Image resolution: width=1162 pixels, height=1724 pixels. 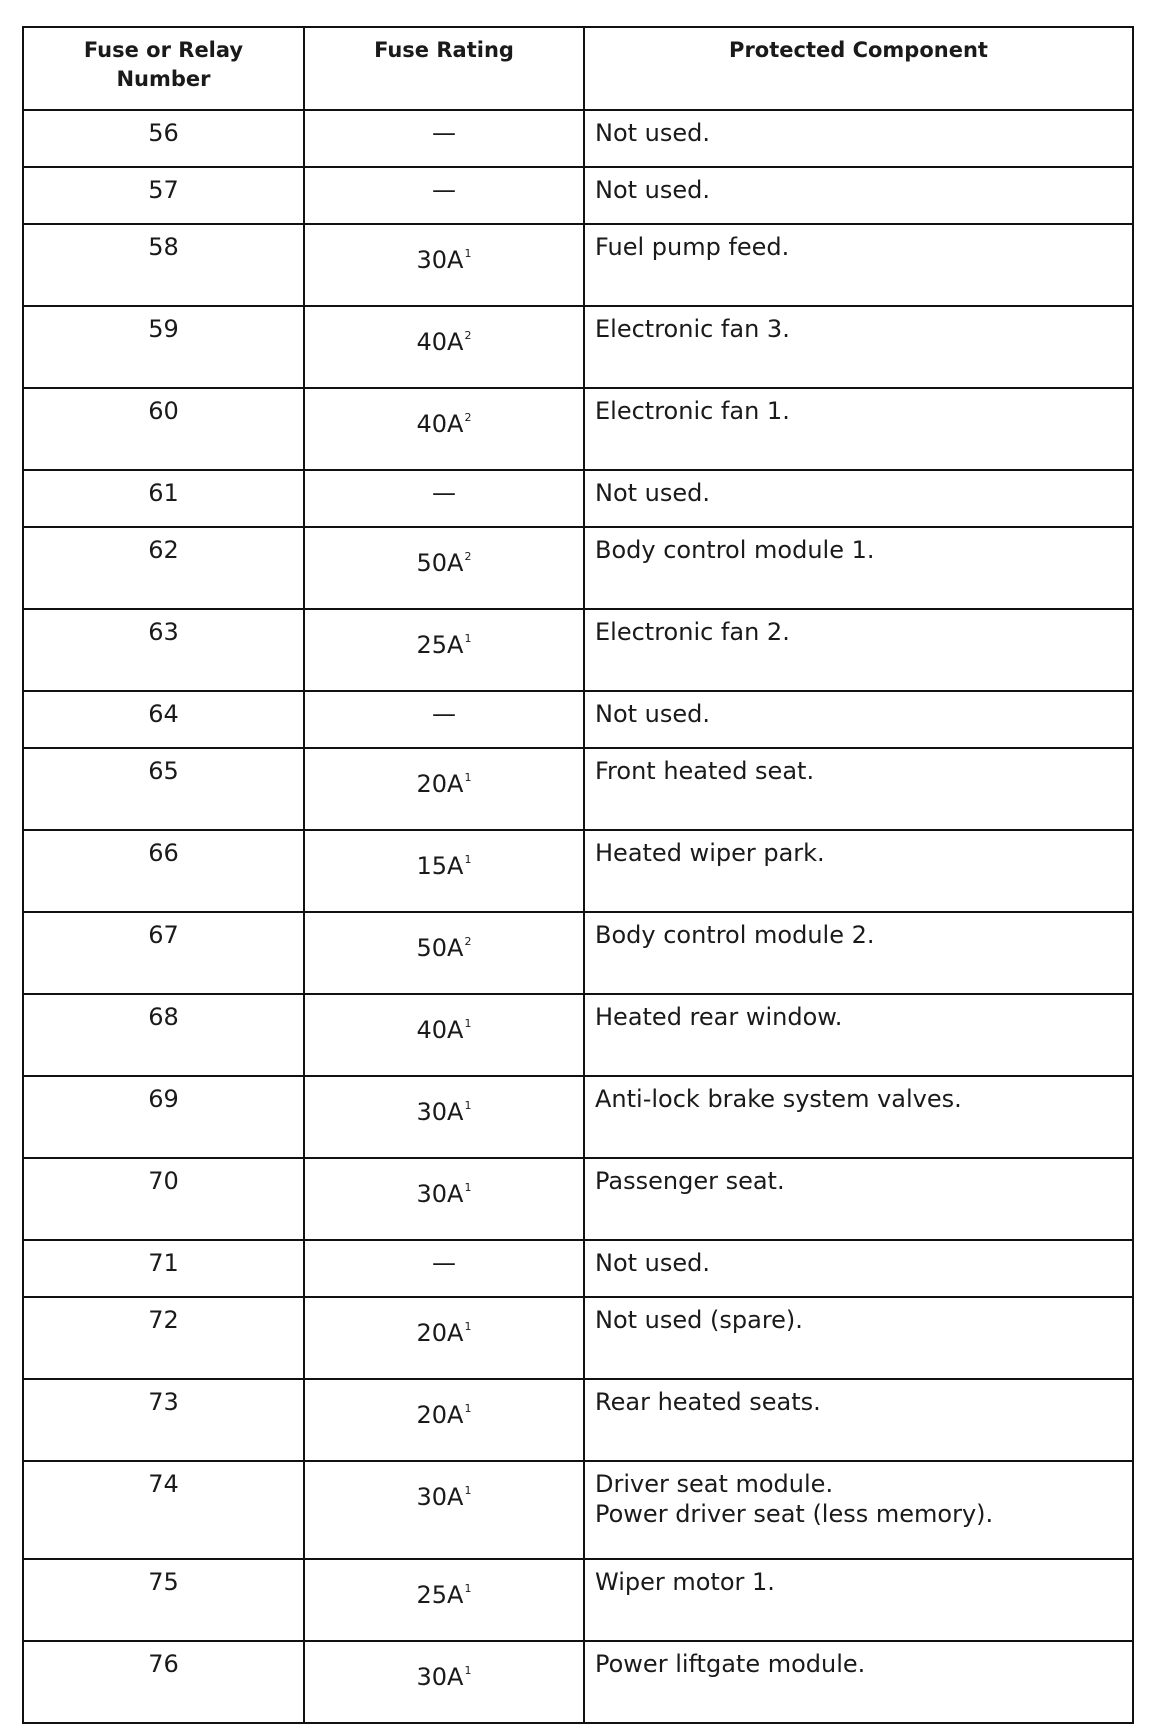 I want to click on table-row: 59 40A2 Electronic fan 3., so click(x=578, y=347).